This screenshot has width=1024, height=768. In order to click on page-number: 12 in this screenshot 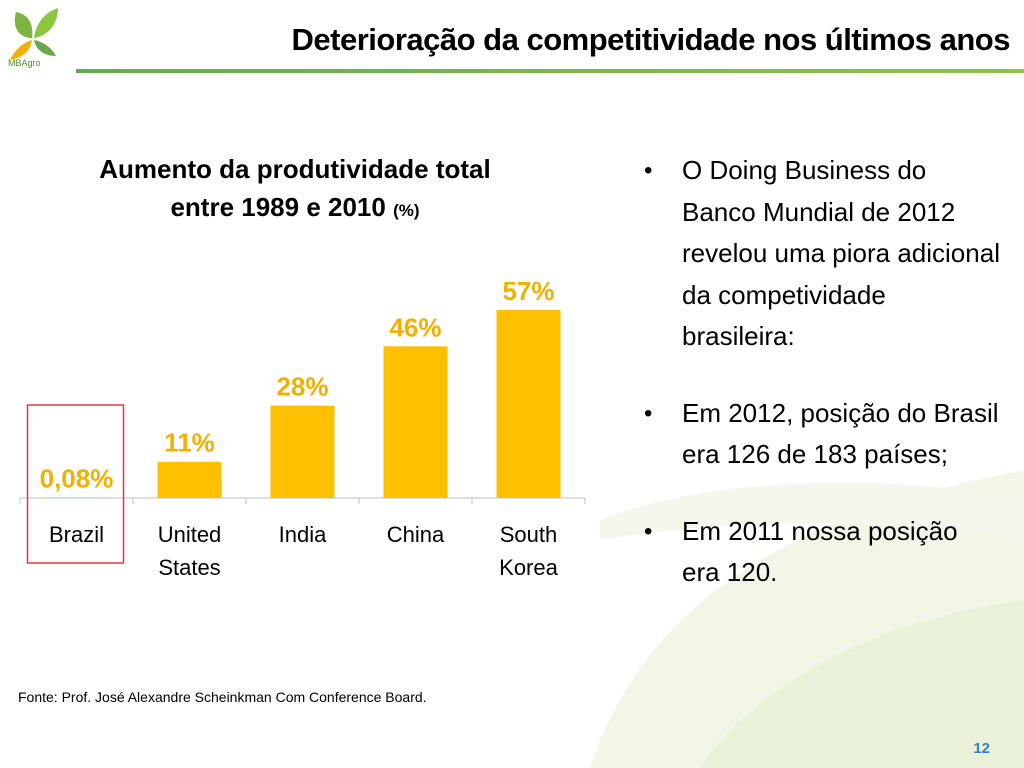, I will do `click(981, 748)`.